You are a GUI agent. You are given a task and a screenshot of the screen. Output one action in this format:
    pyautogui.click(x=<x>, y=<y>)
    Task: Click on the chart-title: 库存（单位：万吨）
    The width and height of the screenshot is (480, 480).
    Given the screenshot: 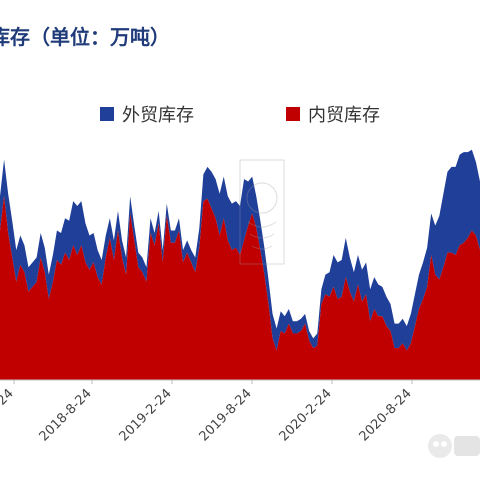 What is the action you would take?
    pyautogui.click(x=85, y=37)
    